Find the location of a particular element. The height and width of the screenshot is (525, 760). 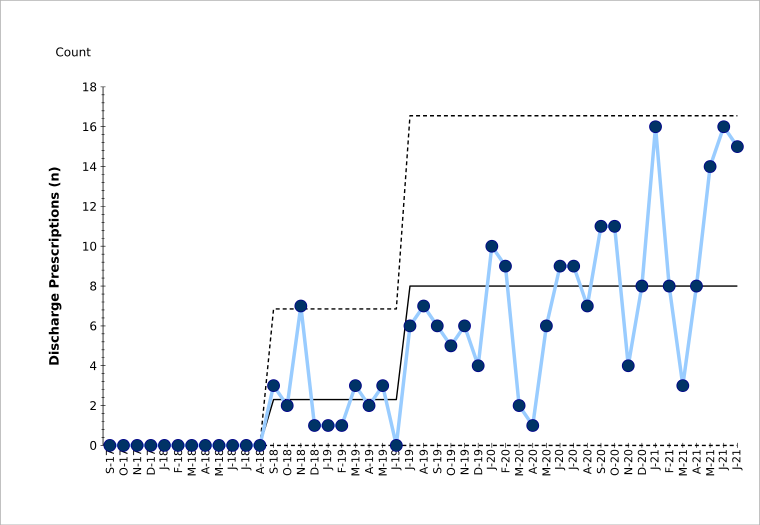

x-tick-label: F-20 is located at coordinates (505, 461).